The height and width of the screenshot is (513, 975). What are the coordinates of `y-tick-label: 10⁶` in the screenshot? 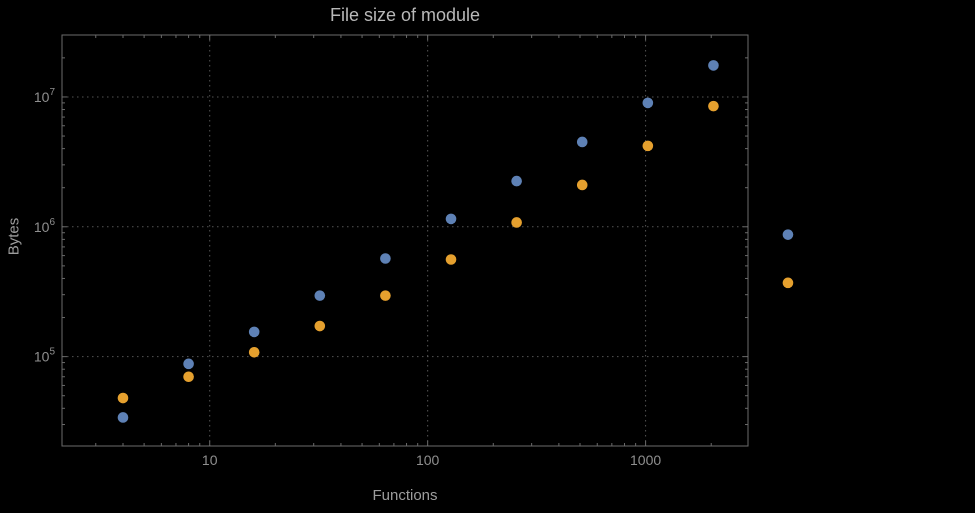 It's located at (45, 226).